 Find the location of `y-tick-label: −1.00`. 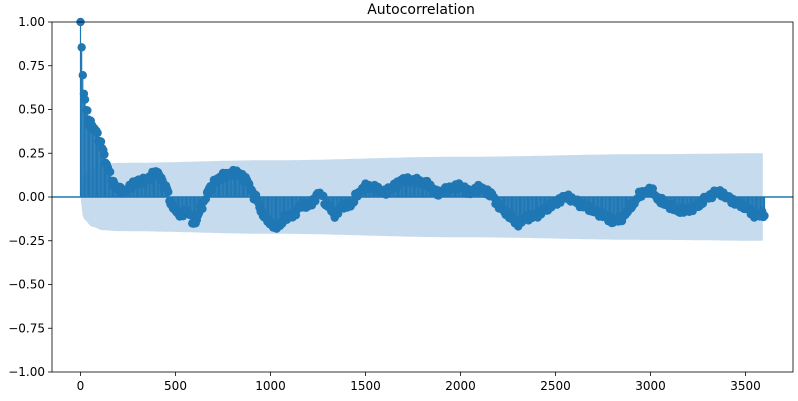

y-tick-label: −1.00 is located at coordinates (26, 372).